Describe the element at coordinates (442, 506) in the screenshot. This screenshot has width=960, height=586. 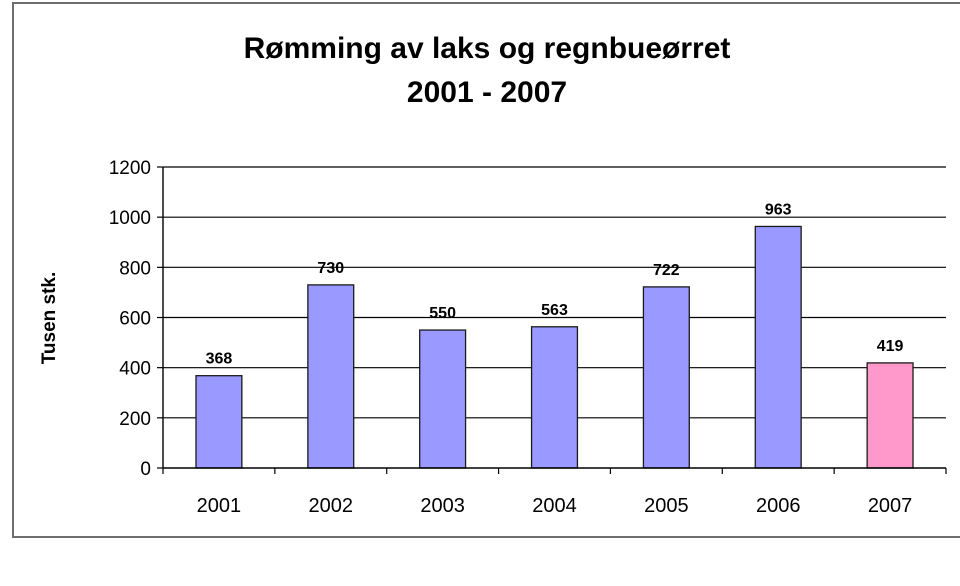
I see `x-tick-label-2003: 2003` at that location.